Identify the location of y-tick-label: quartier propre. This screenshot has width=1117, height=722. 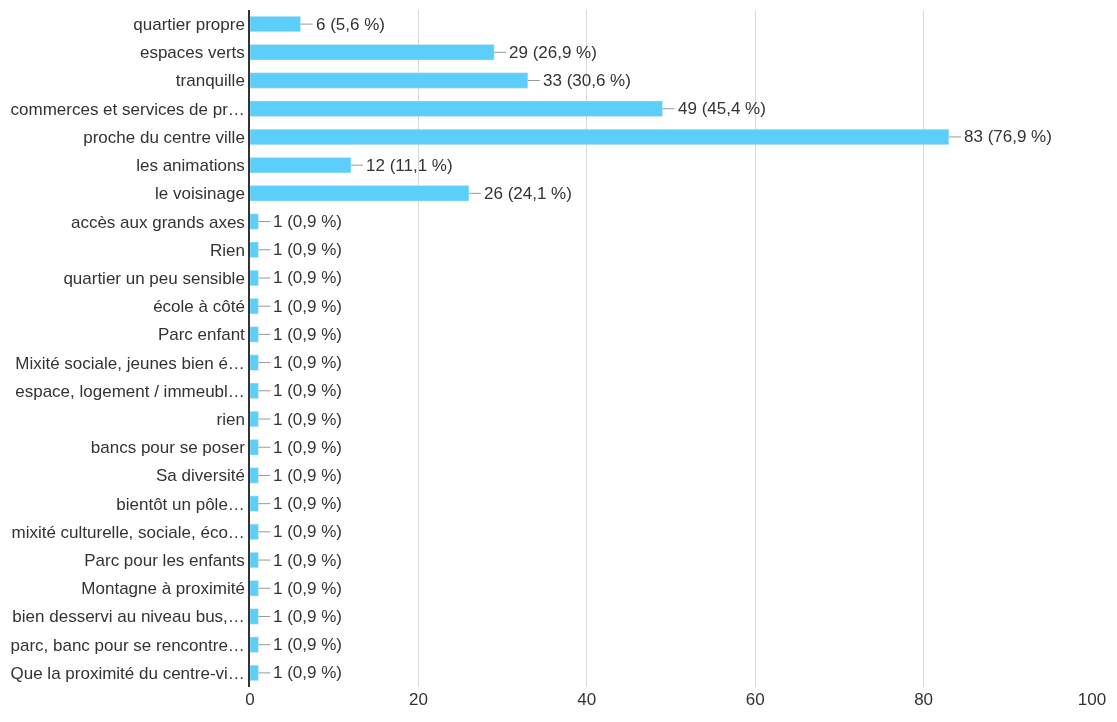
(189, 25).